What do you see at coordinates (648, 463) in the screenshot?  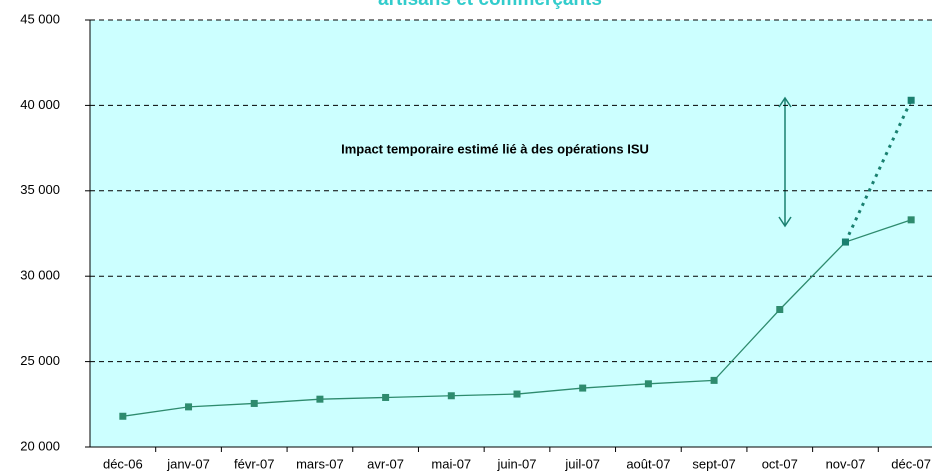 I see `x-tick-label: août-07` at bounding box center [648, 463].